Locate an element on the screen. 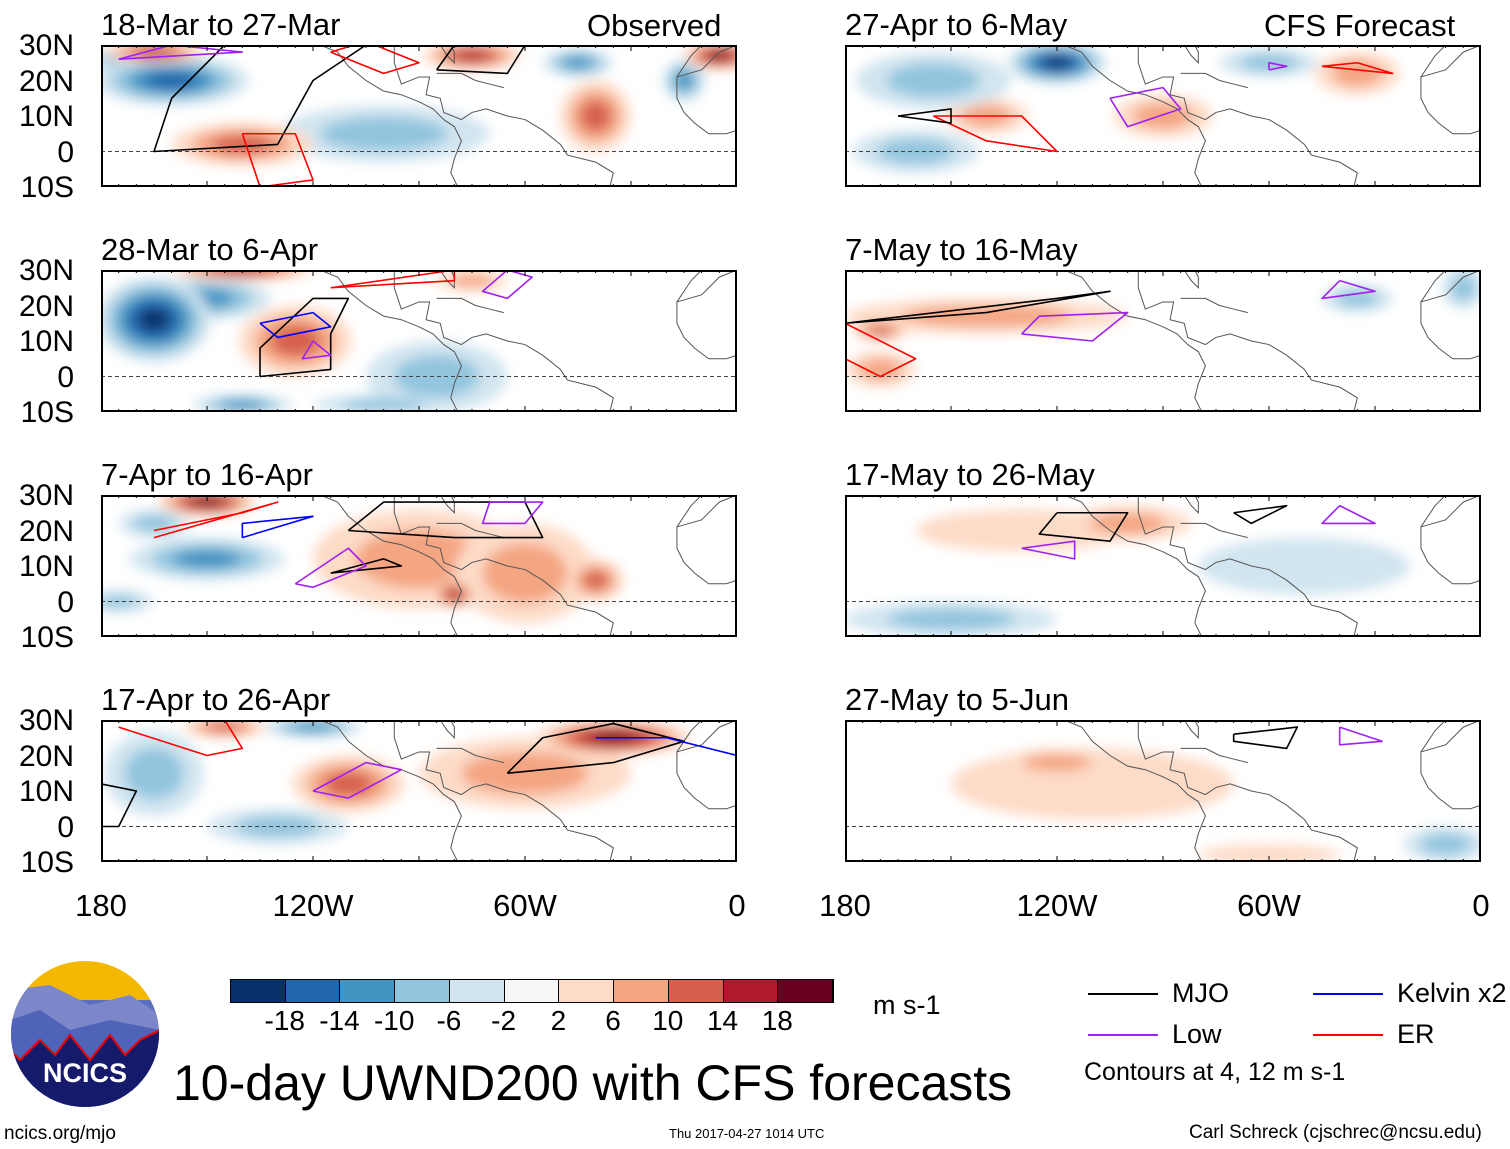 The image size is (1510, 1149). kelvin-contour is located at coordinates (666, 746).